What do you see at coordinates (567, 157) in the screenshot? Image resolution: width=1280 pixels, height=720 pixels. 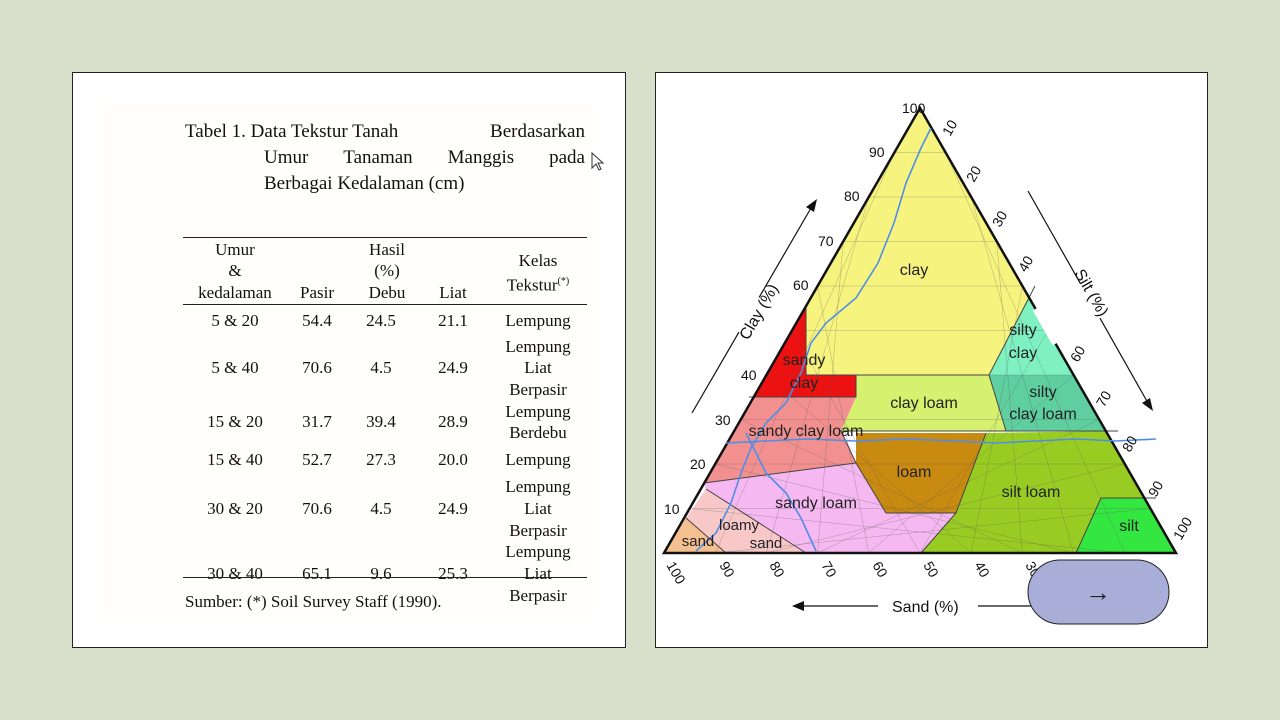 I see `caption-word: pada` at bounding box center [567, 157].